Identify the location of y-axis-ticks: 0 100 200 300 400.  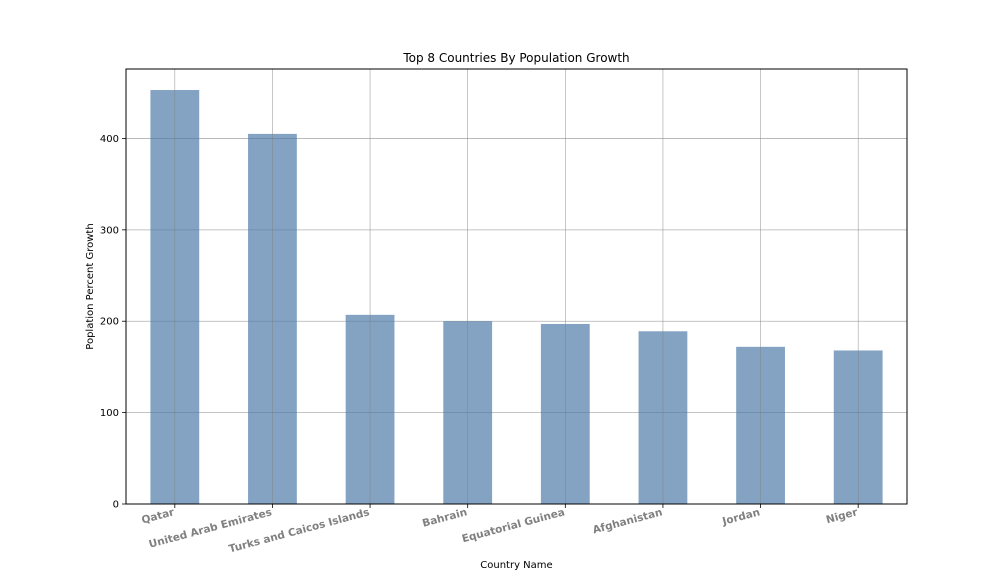
(113, 322).